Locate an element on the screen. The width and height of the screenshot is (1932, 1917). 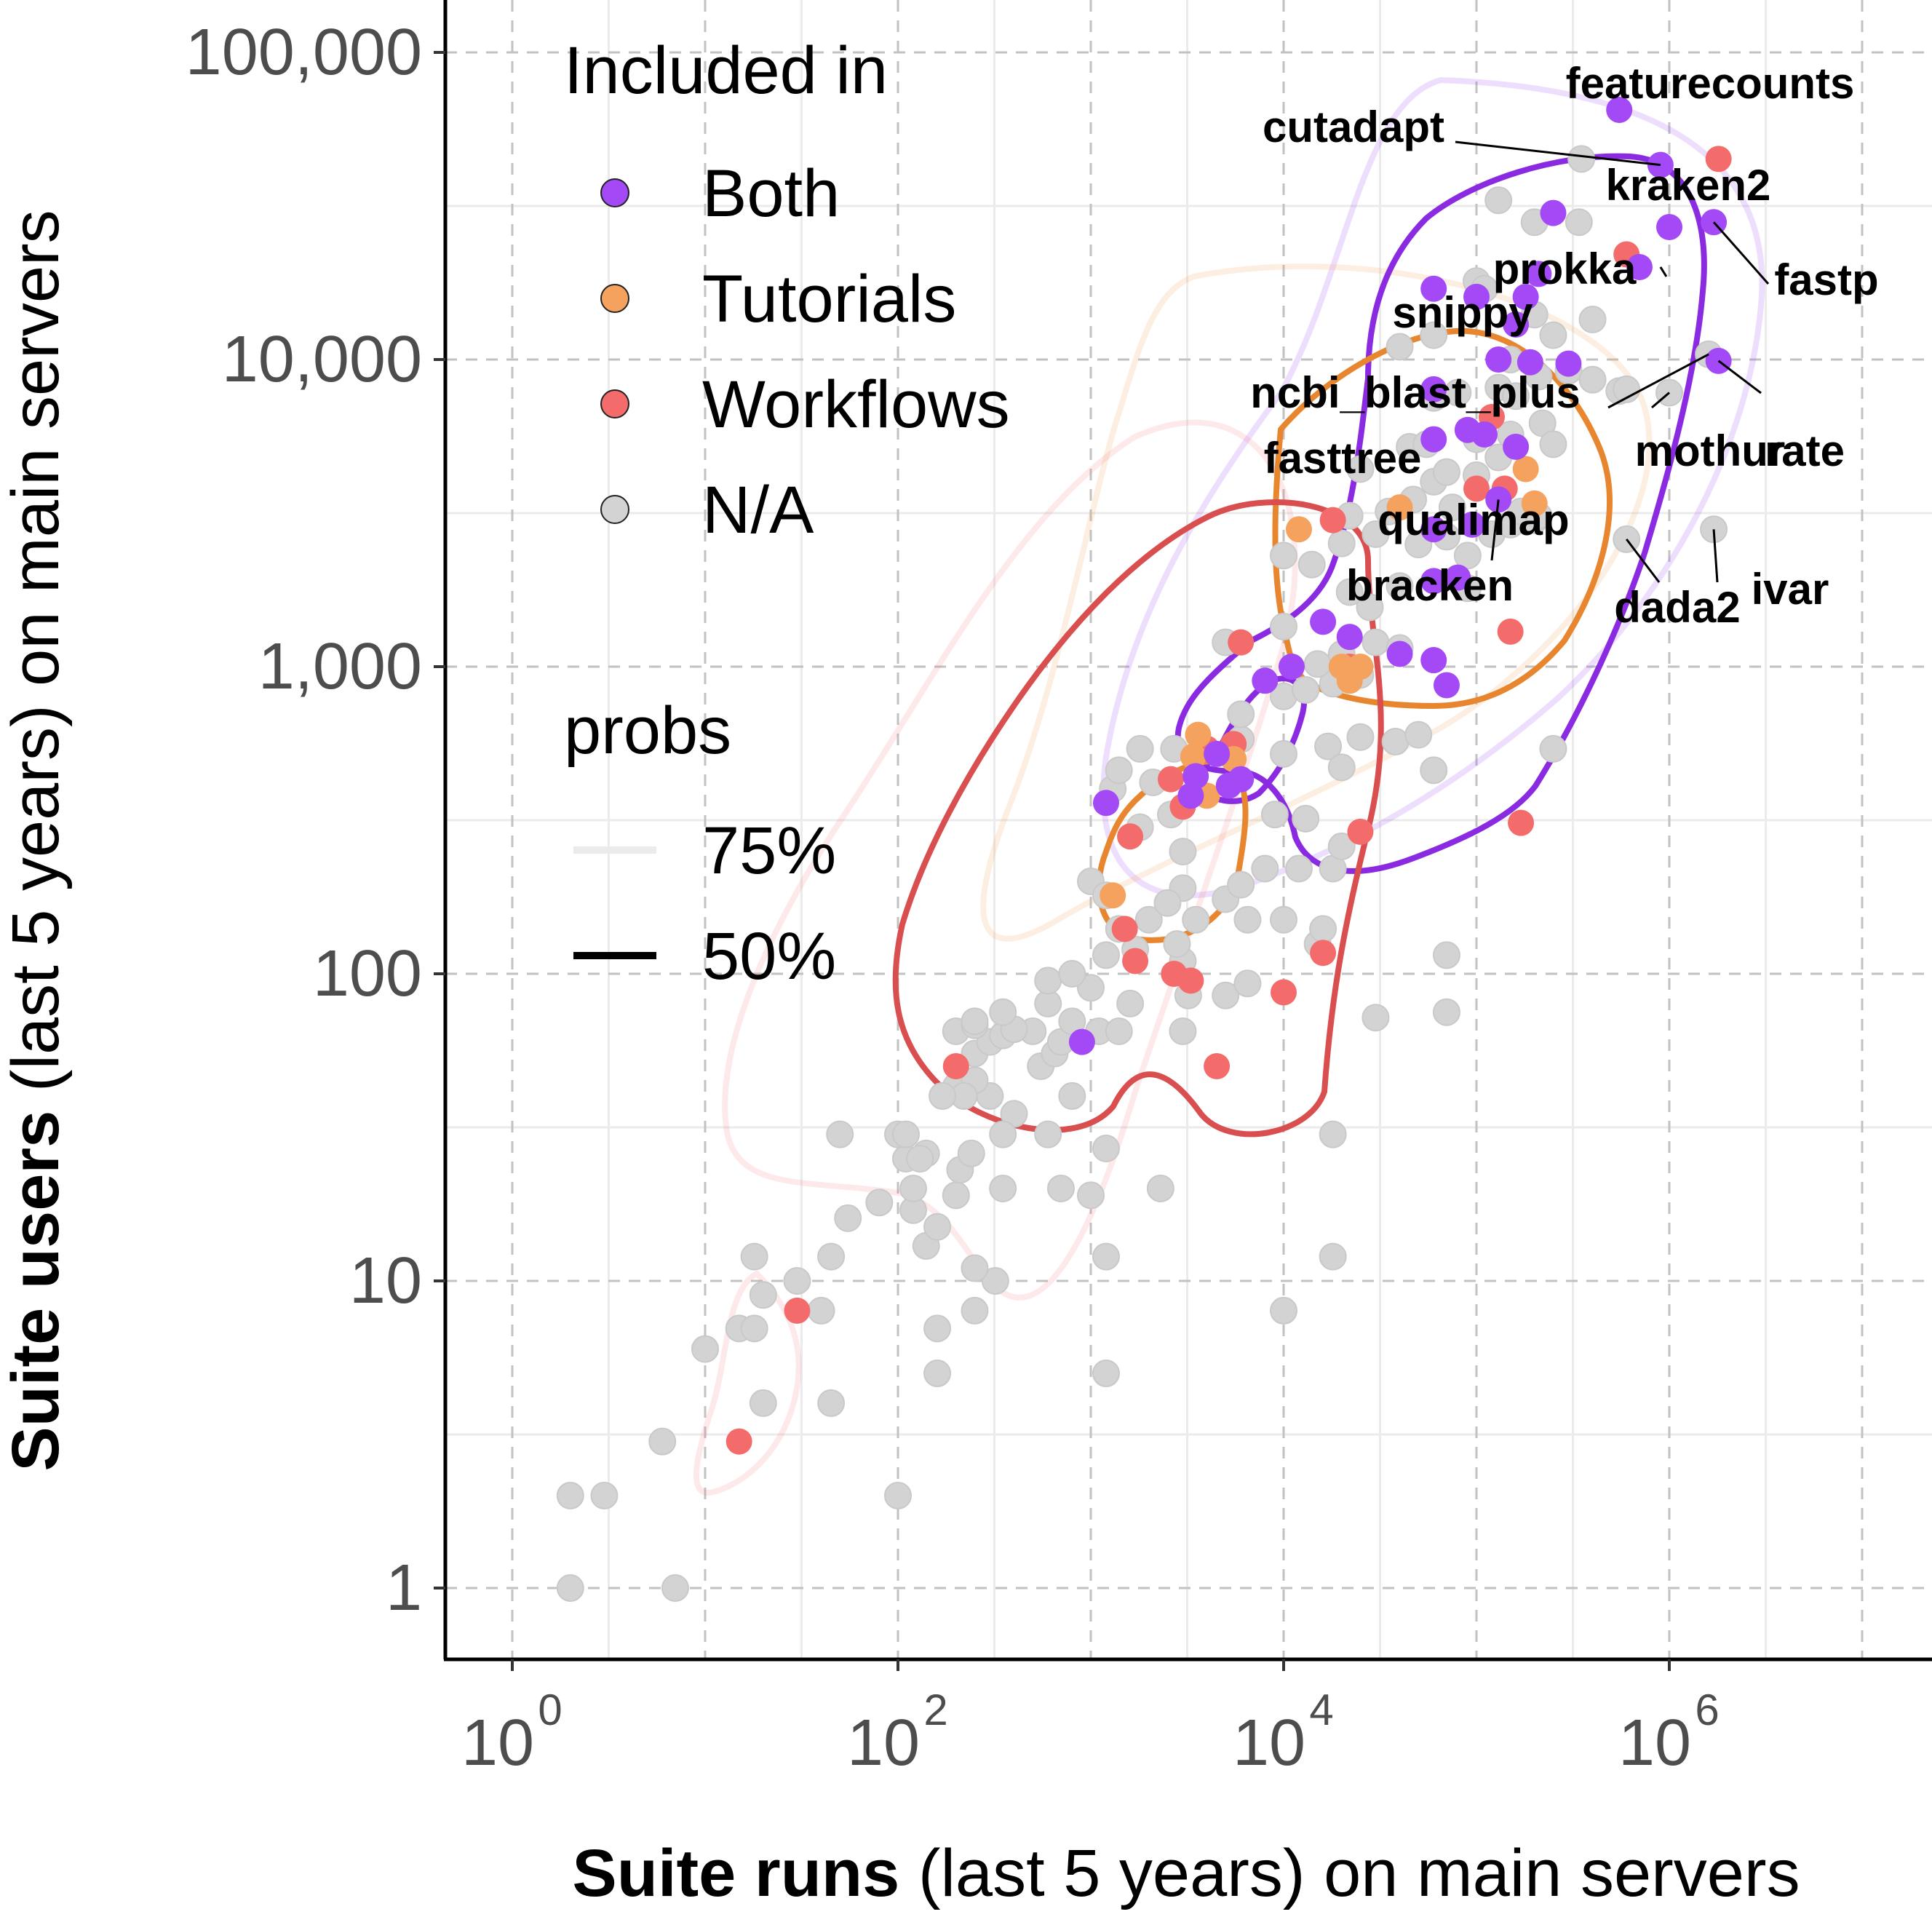
point-label: prokka is located at coordinates (1565, 269).